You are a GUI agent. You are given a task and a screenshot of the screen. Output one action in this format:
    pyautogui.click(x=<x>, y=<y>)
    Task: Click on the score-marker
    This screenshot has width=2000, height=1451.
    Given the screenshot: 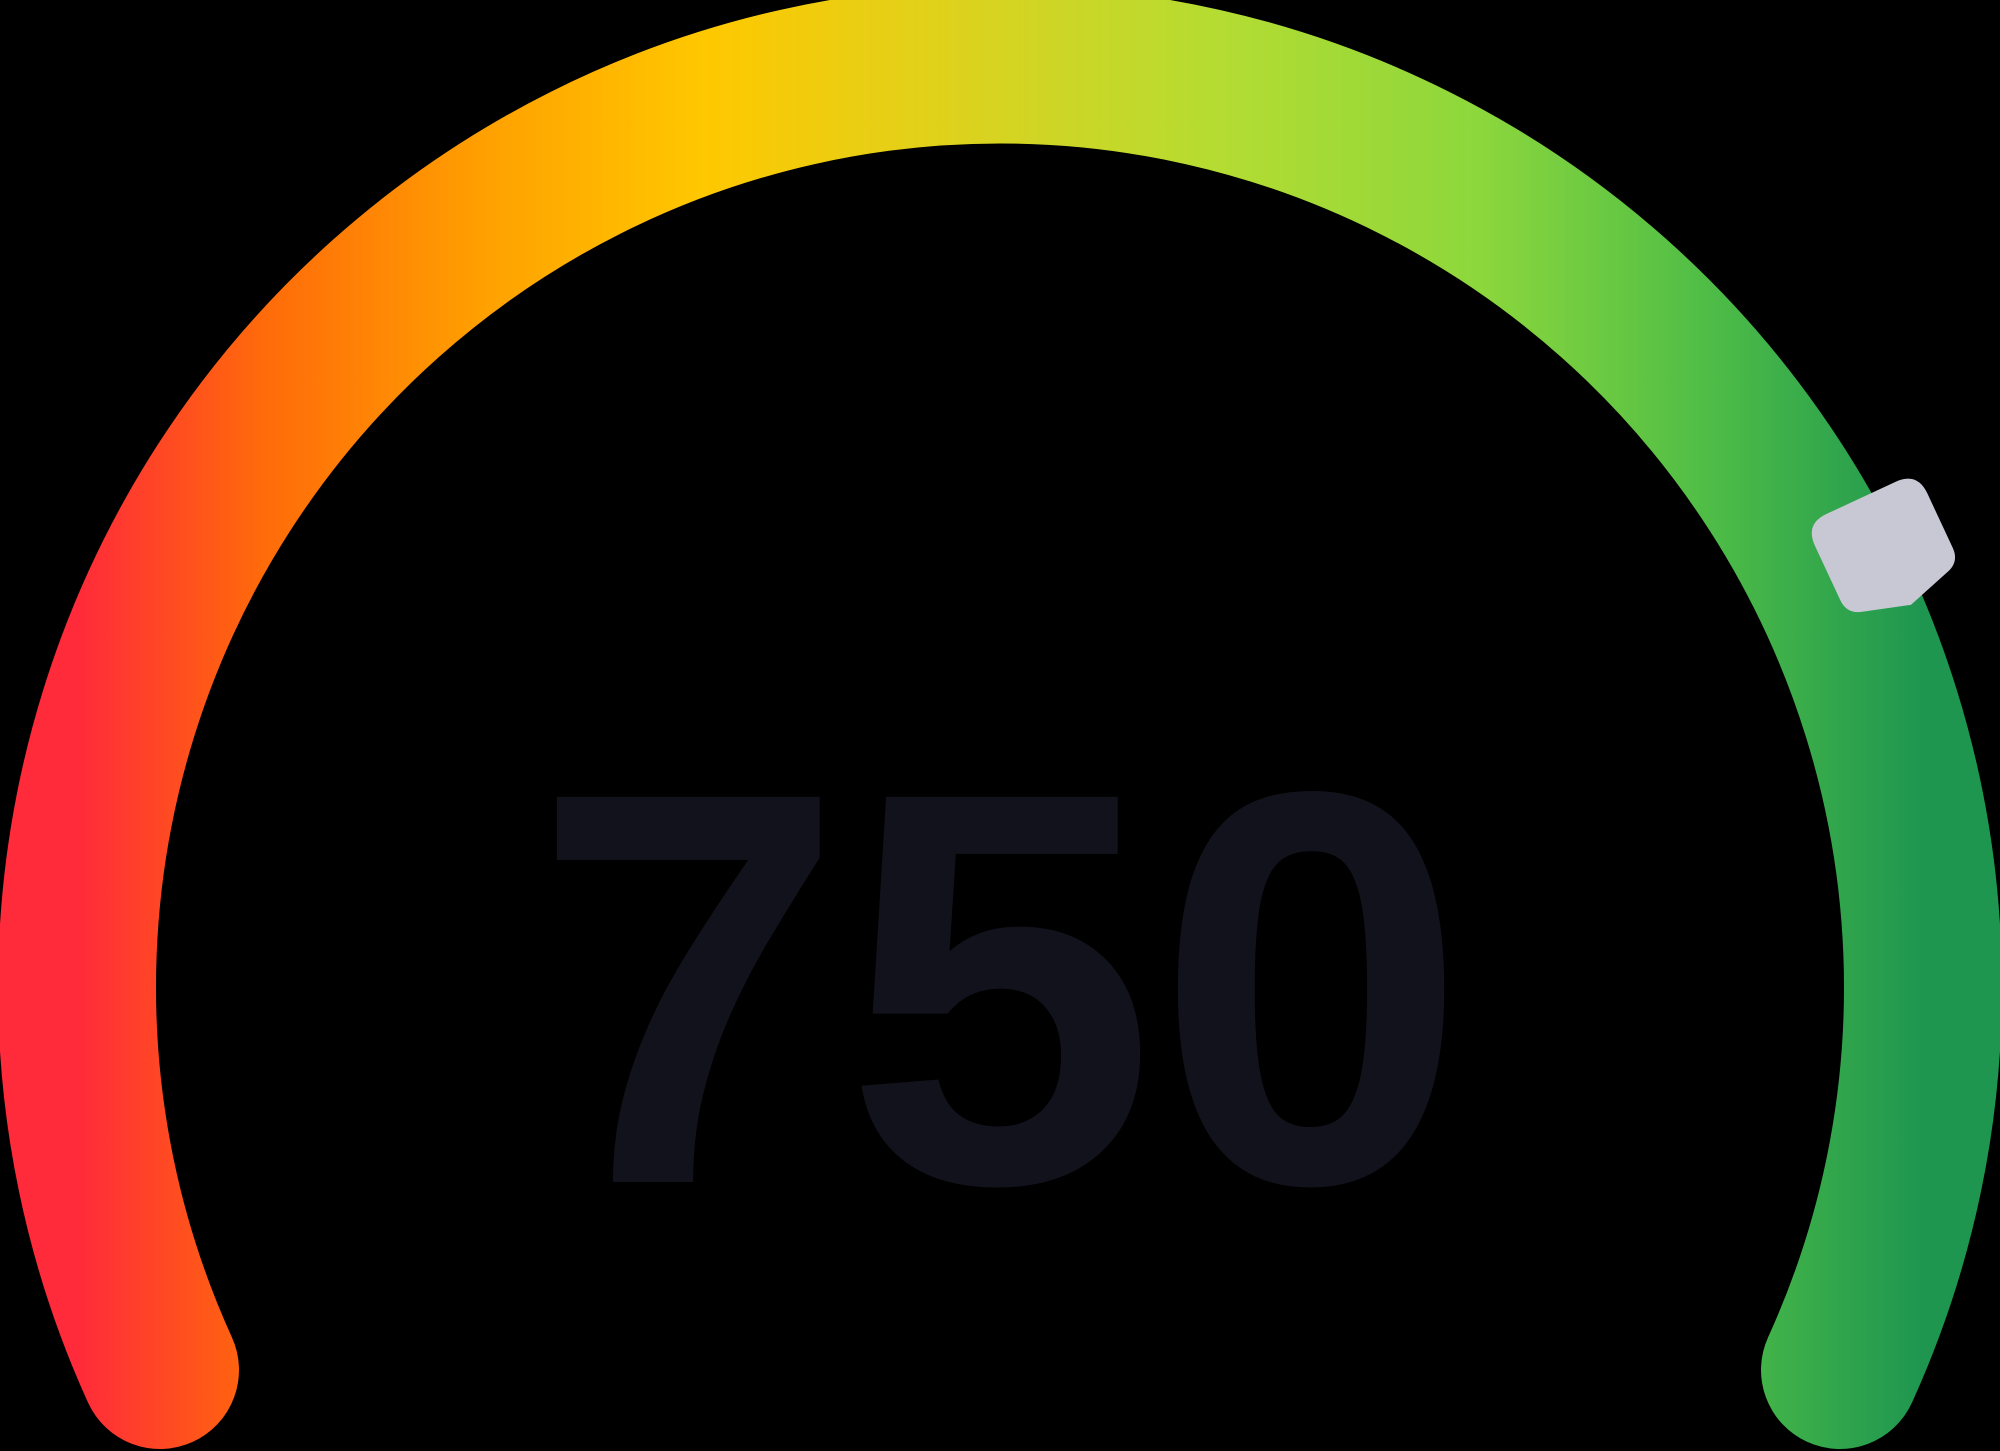 What is the action you would take?
    pyautogui.click(x=1883, y=545)
    